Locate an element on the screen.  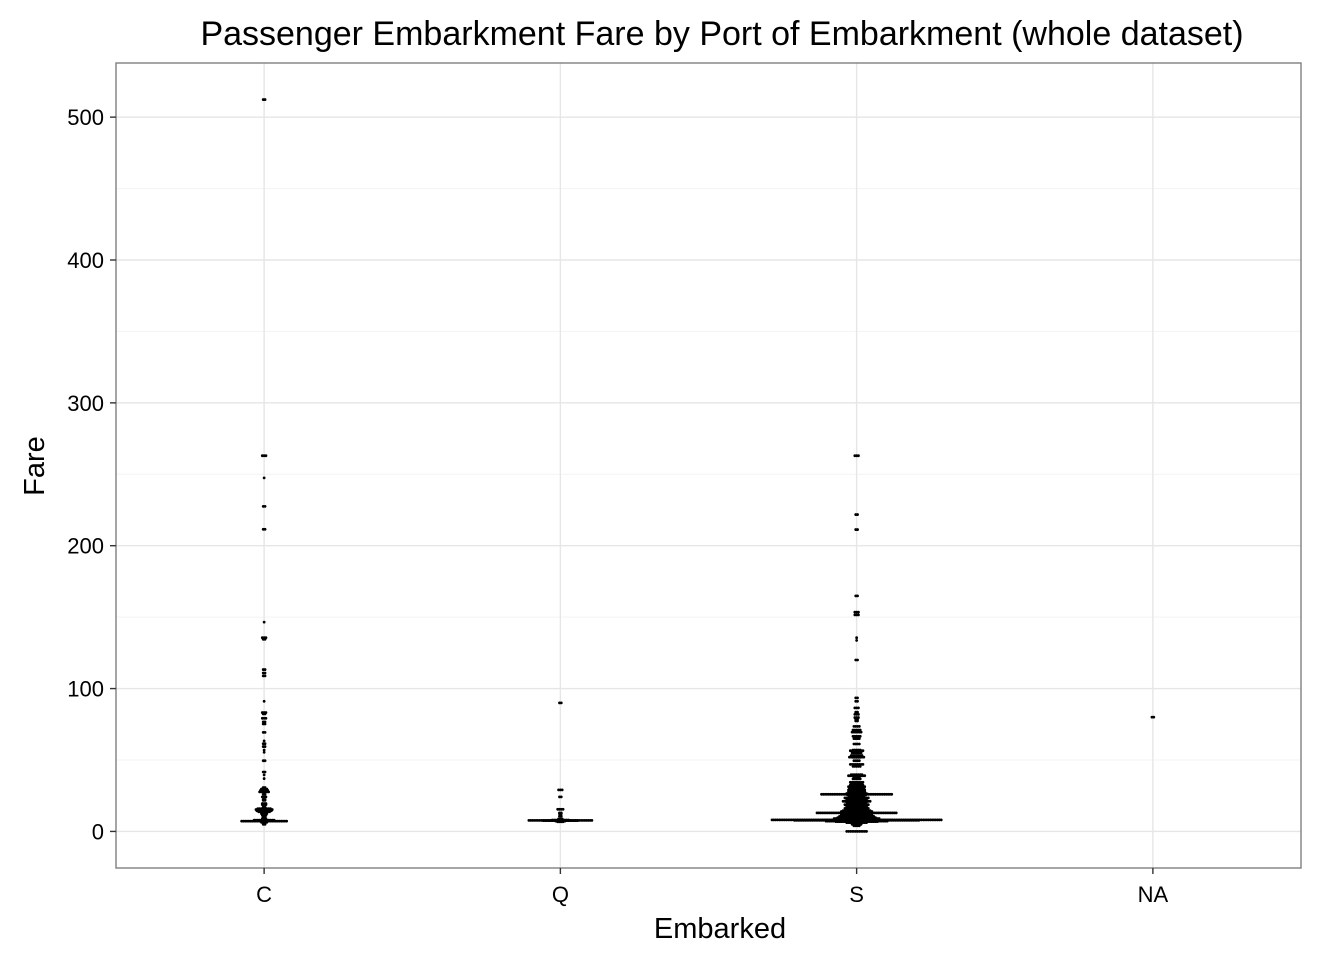
x-axis-title: Embarked is located at coordinates (720, 929).